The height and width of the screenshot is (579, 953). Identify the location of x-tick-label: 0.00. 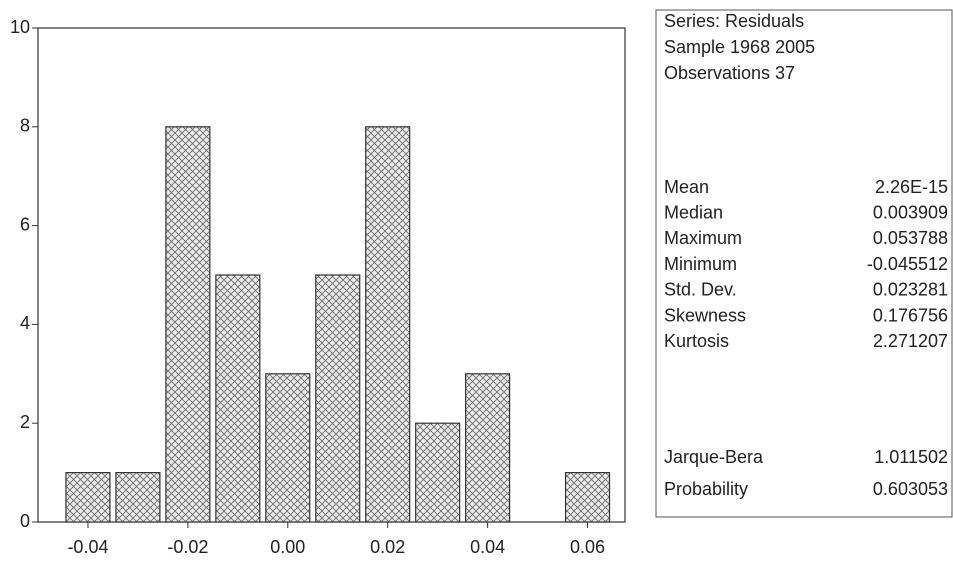
(287, 547).